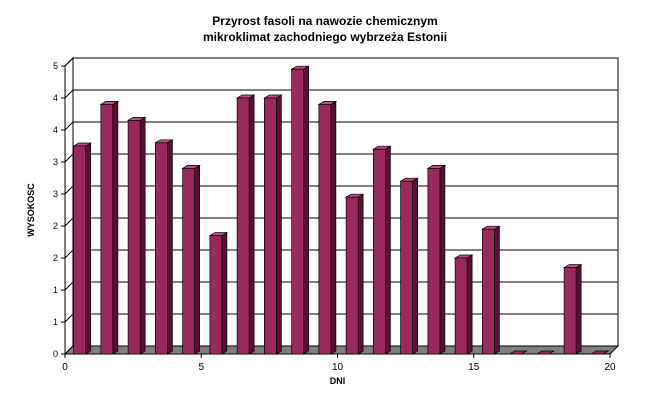 Image resolution: width=650 pixels, height=404 pixels. I want to click on y-axis-title: WYSOKOSC, so click(31, 210).